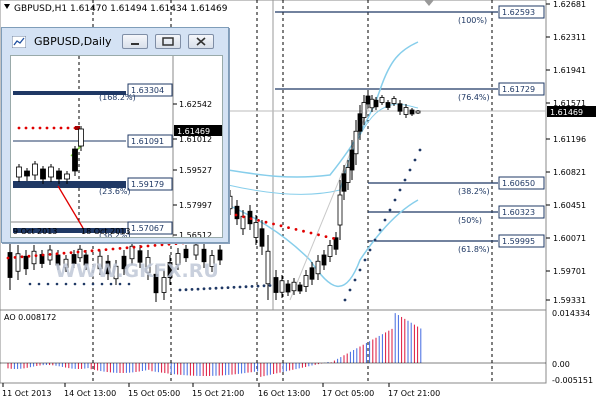 This screenshot has width=596, height=403. I want to click on child-window-title: GBPUSD,Daily, so click(73, 41).